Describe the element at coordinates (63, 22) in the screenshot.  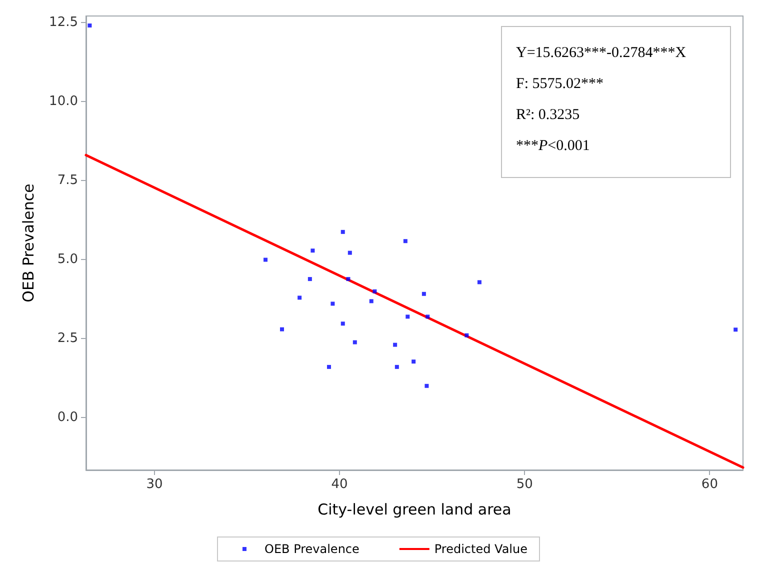
I see `y-tick-label: 12.5` at that location.